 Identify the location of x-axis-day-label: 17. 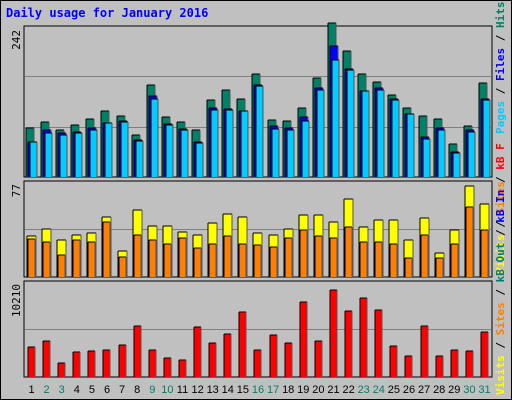
(273, 390).